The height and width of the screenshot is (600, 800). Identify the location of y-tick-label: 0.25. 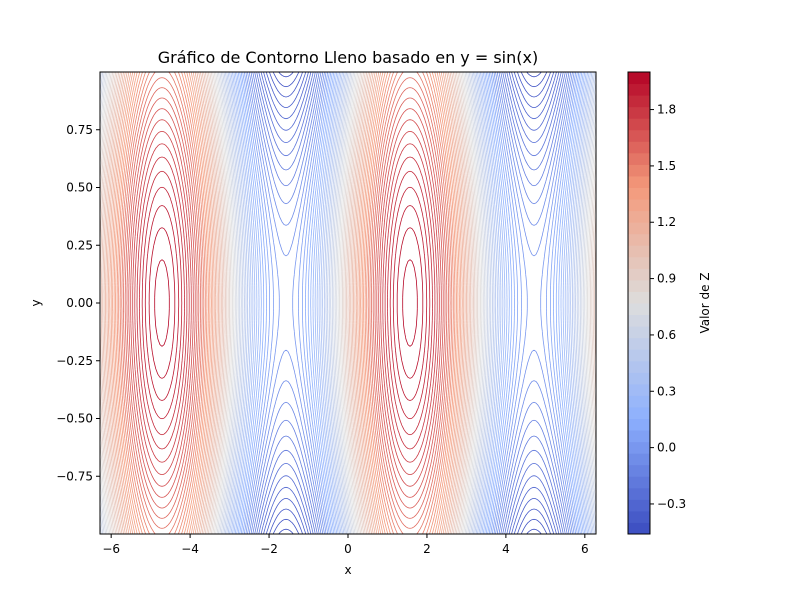
(79, 245).